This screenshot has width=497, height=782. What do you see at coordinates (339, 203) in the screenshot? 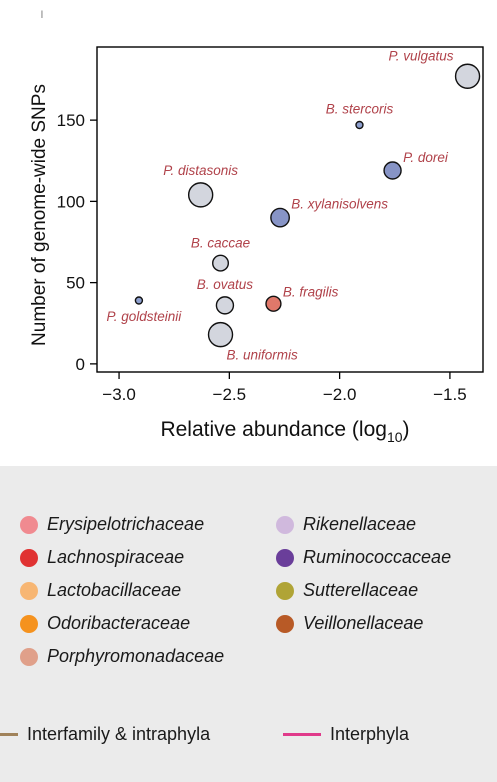
I see `point-label: B. xylanisolvens` at bounding box center [339, 203].